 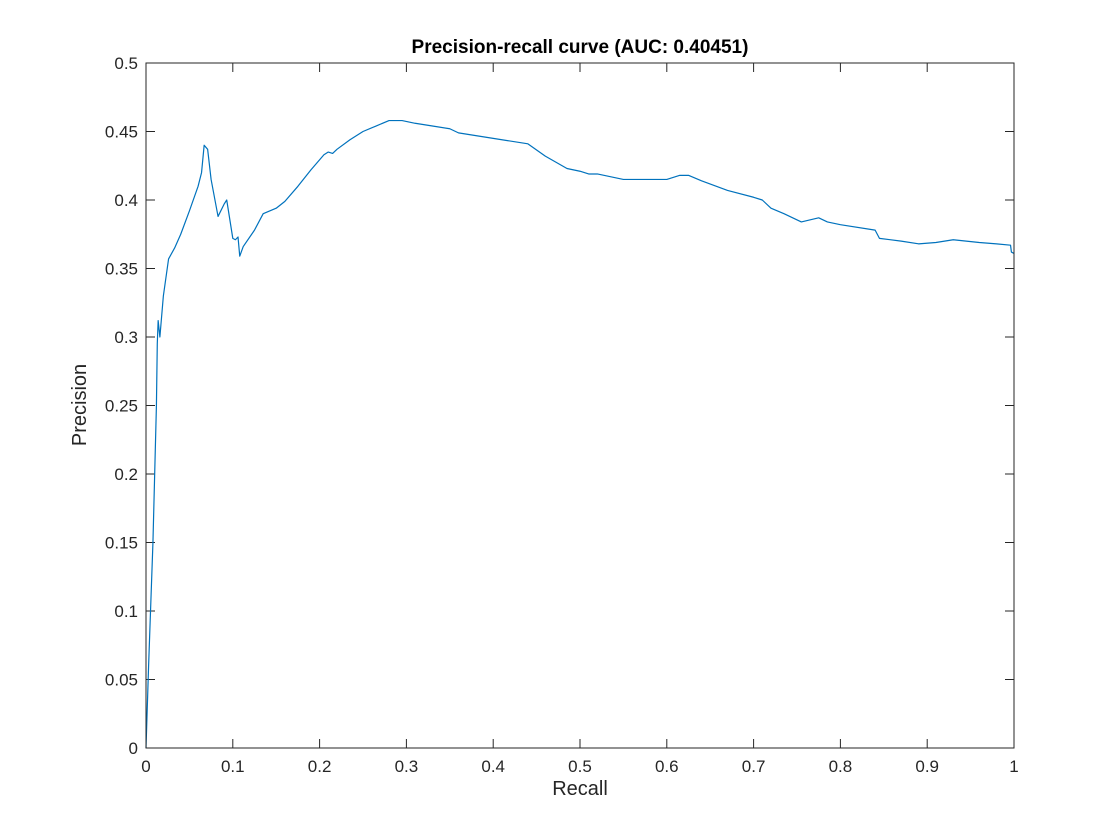 I want to click on x-tick-label: 0.6, so click(x=667, y=766).